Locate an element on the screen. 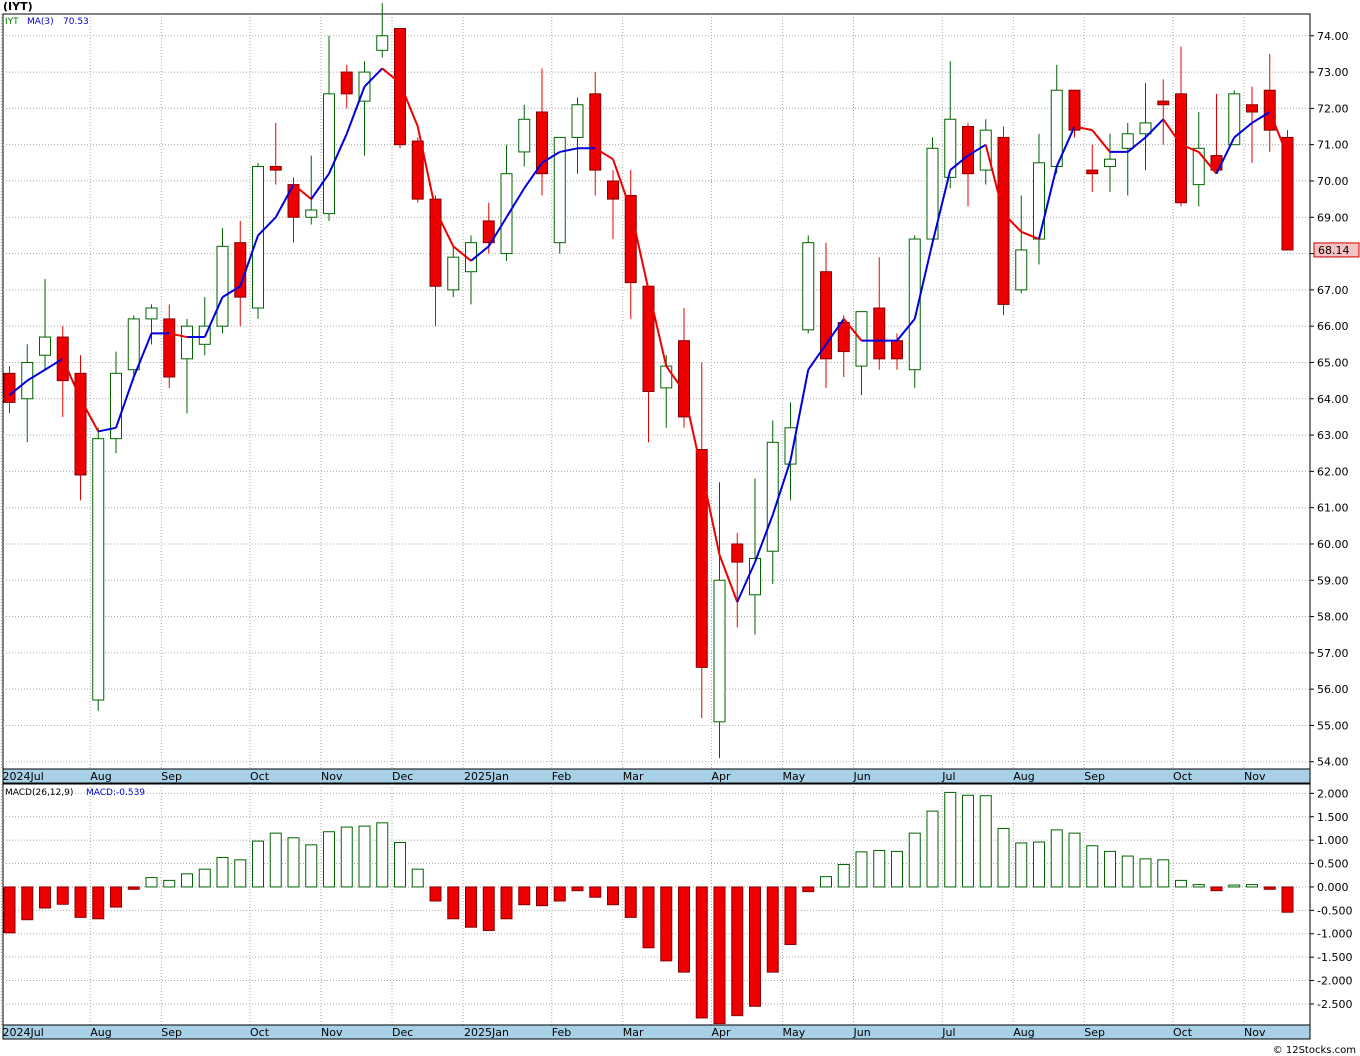 The image size is (1360, 1056). price-tick-label: 64.00 is located at coordinates (1333, 399).